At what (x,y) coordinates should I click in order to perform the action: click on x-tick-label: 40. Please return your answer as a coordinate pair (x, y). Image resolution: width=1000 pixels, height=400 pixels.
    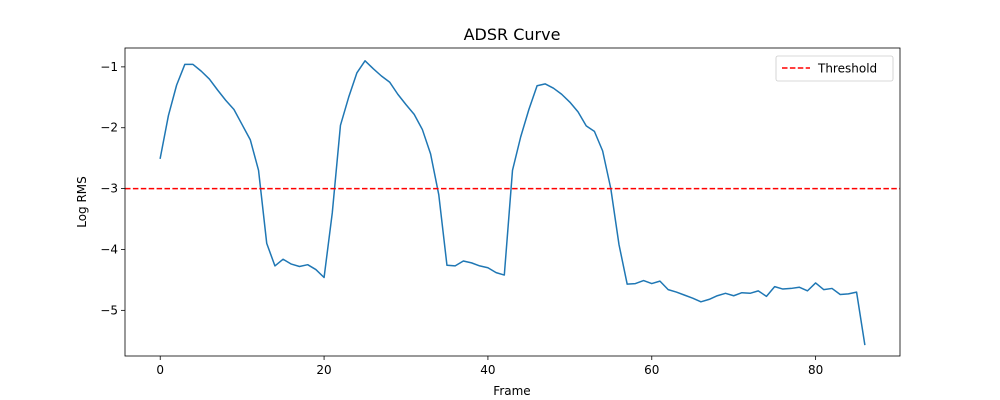
    Looking at the image, I should click on (487, 370).